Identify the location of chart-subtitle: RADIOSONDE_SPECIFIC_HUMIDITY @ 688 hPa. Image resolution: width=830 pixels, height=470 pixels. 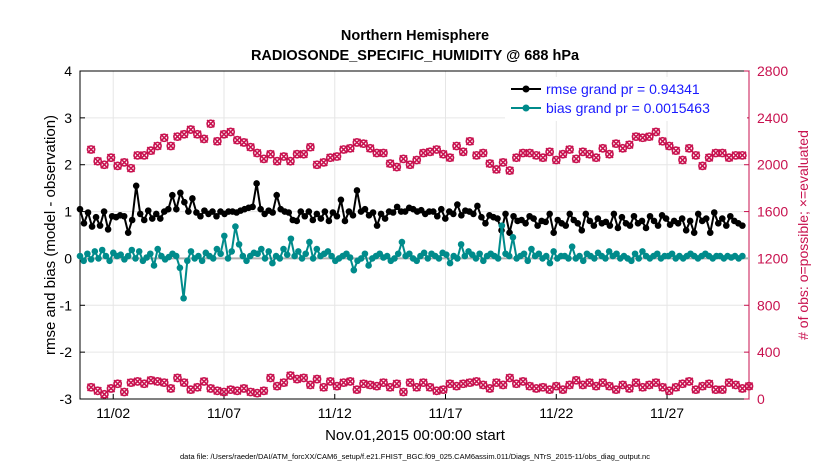
(415, 56).